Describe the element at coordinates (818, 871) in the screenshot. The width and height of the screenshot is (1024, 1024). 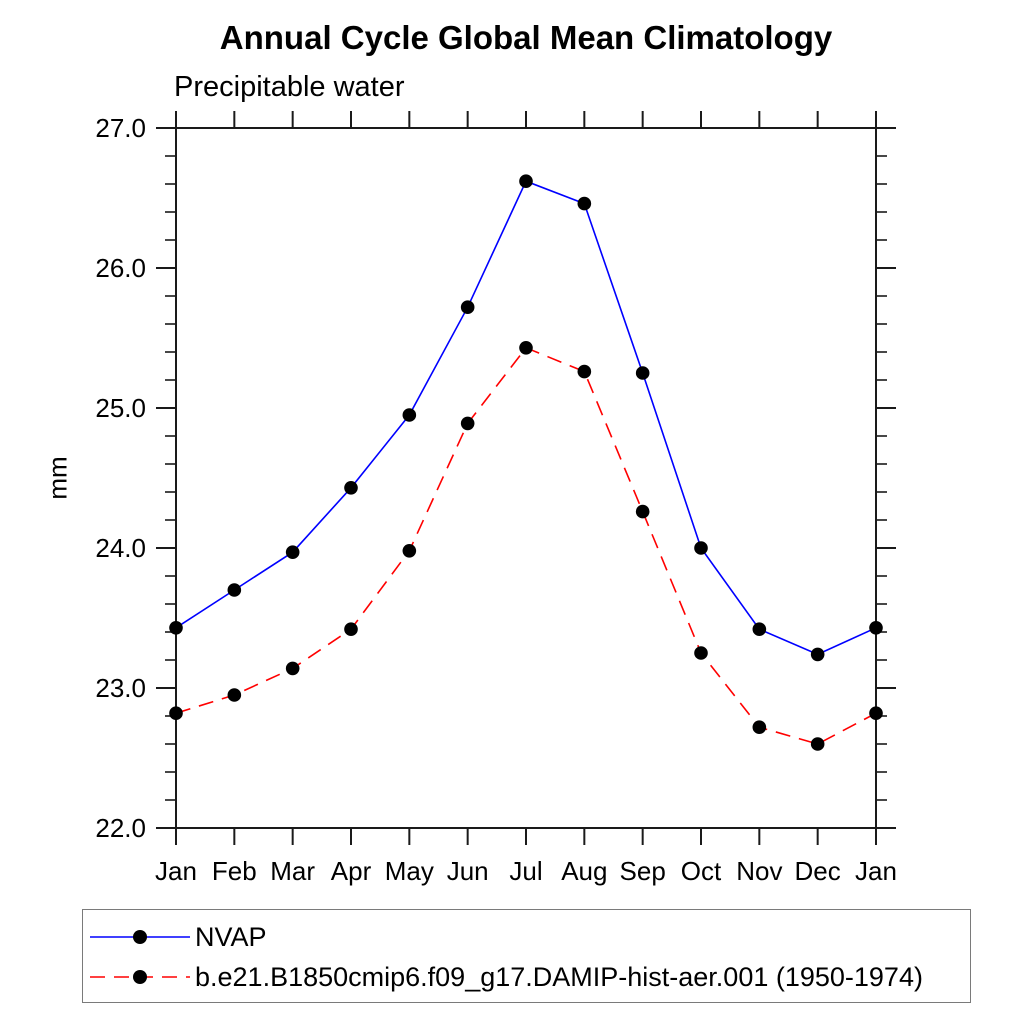
I see `x-tick-label: Dec` at that location.